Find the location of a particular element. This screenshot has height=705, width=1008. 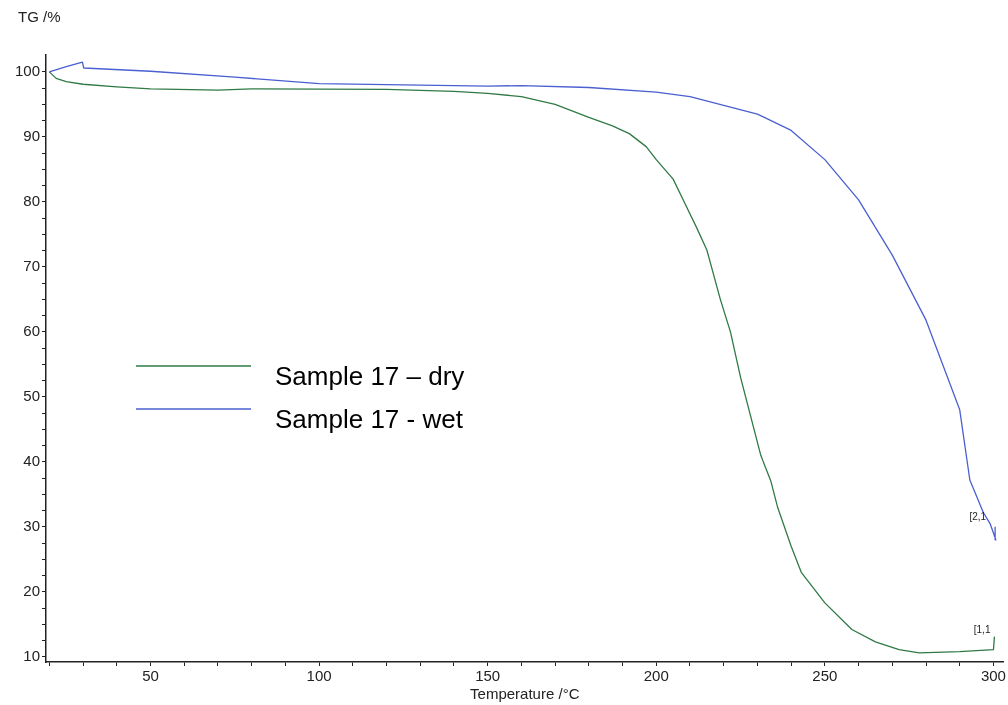

y-tick-label: 30 is located at coordinates (31, 525).